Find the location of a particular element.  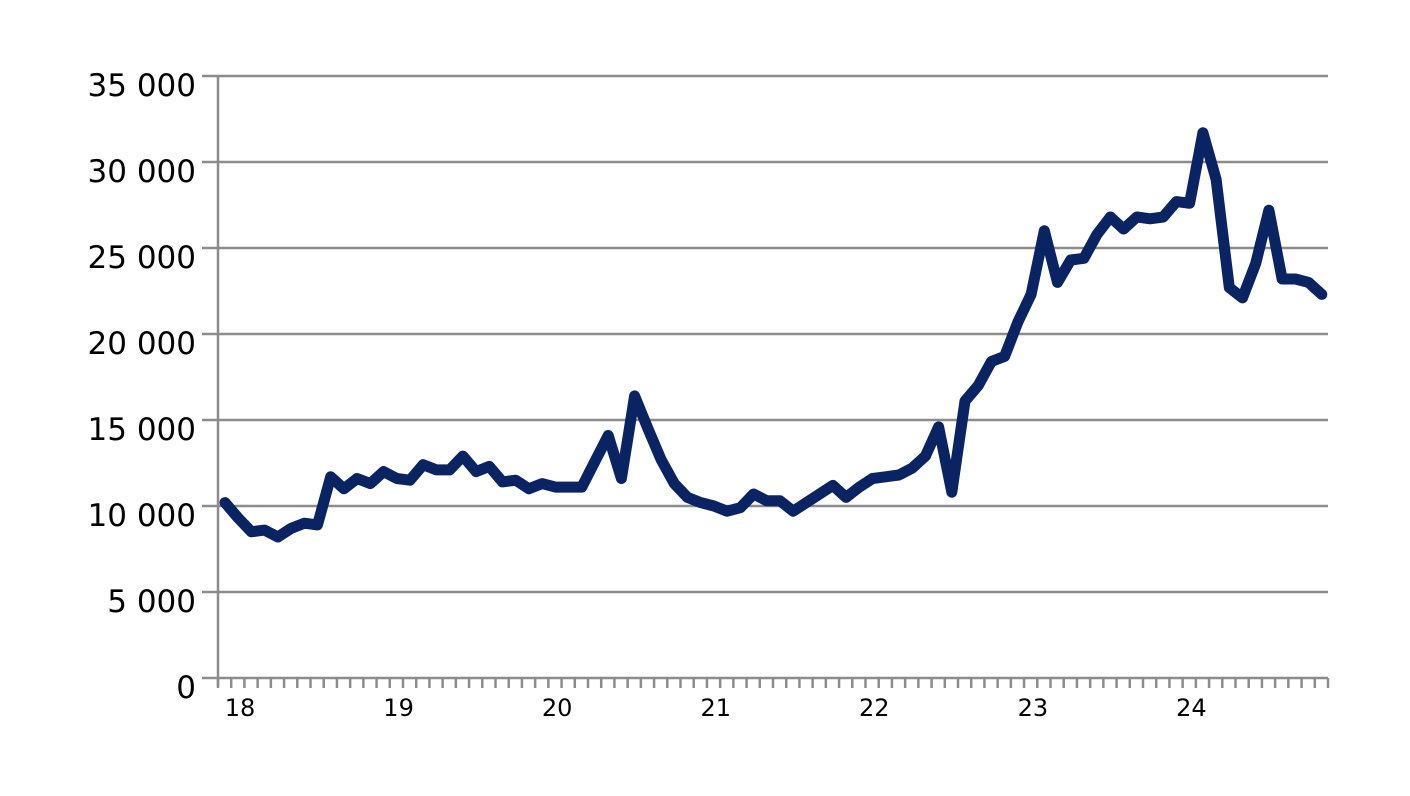

x-tick-label: 19 is located at coordinates (398, 708).